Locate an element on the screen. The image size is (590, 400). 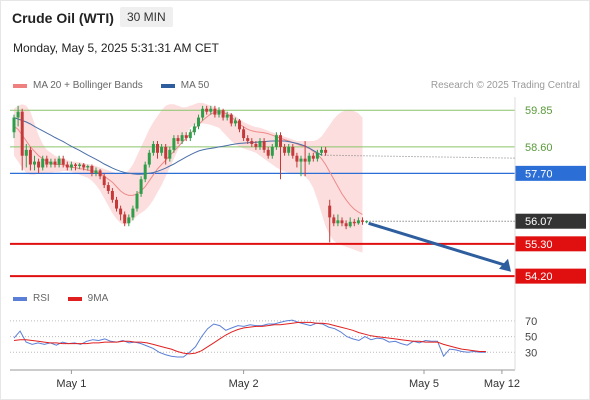
price-tag-bg-56.07 is located at coordinates (550, 221).